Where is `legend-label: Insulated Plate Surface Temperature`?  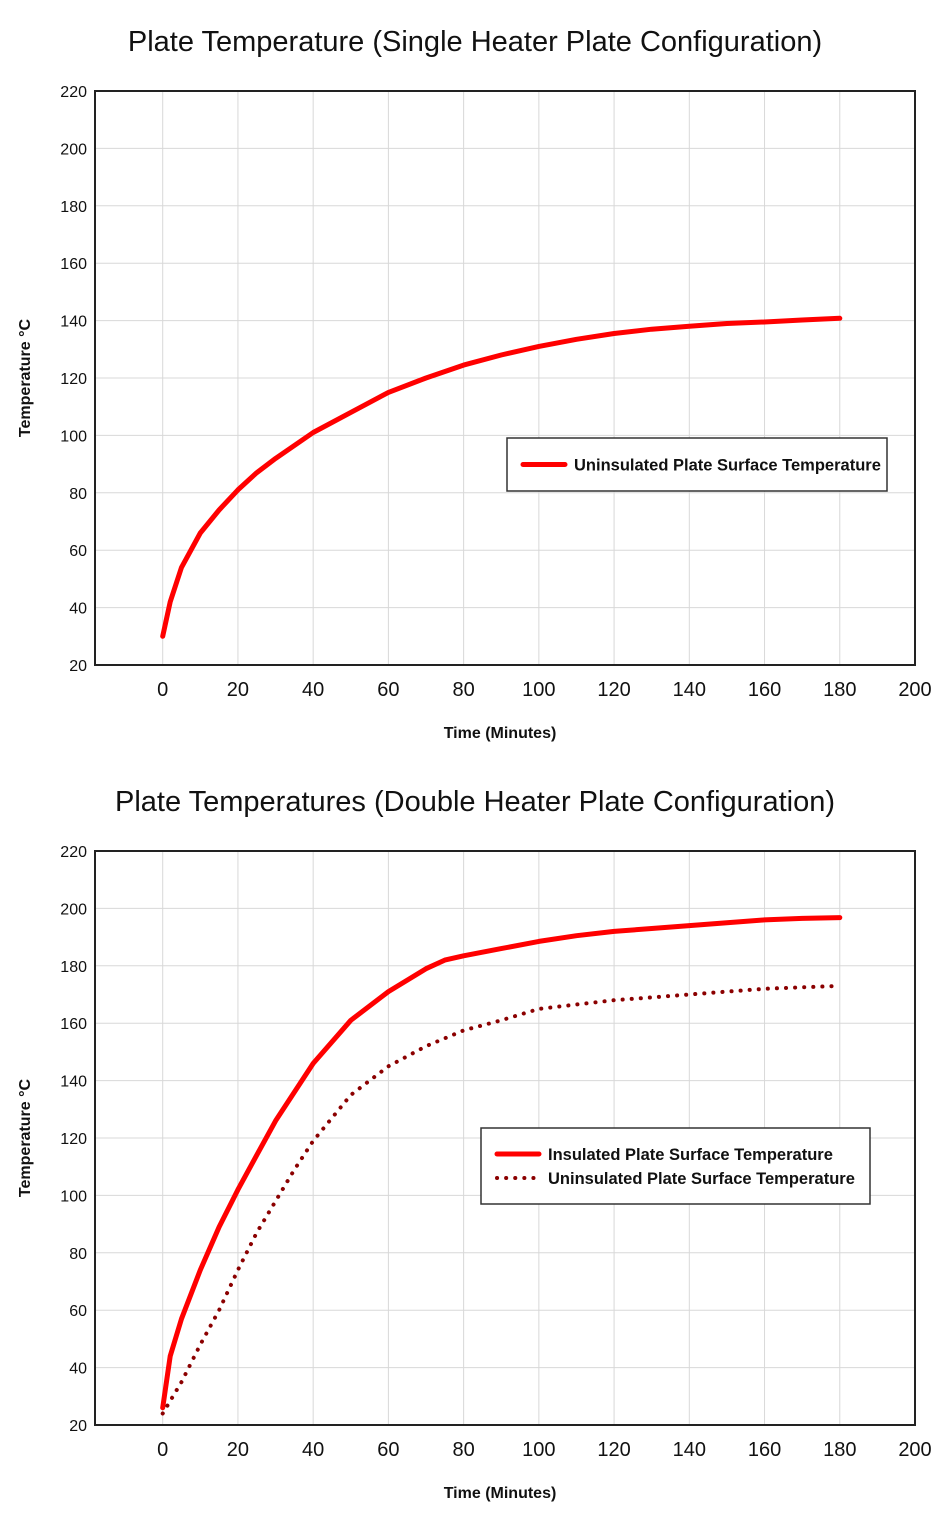 legend-label: Insulated Plate Surface Temperature is located at coordinates (690, 1155).